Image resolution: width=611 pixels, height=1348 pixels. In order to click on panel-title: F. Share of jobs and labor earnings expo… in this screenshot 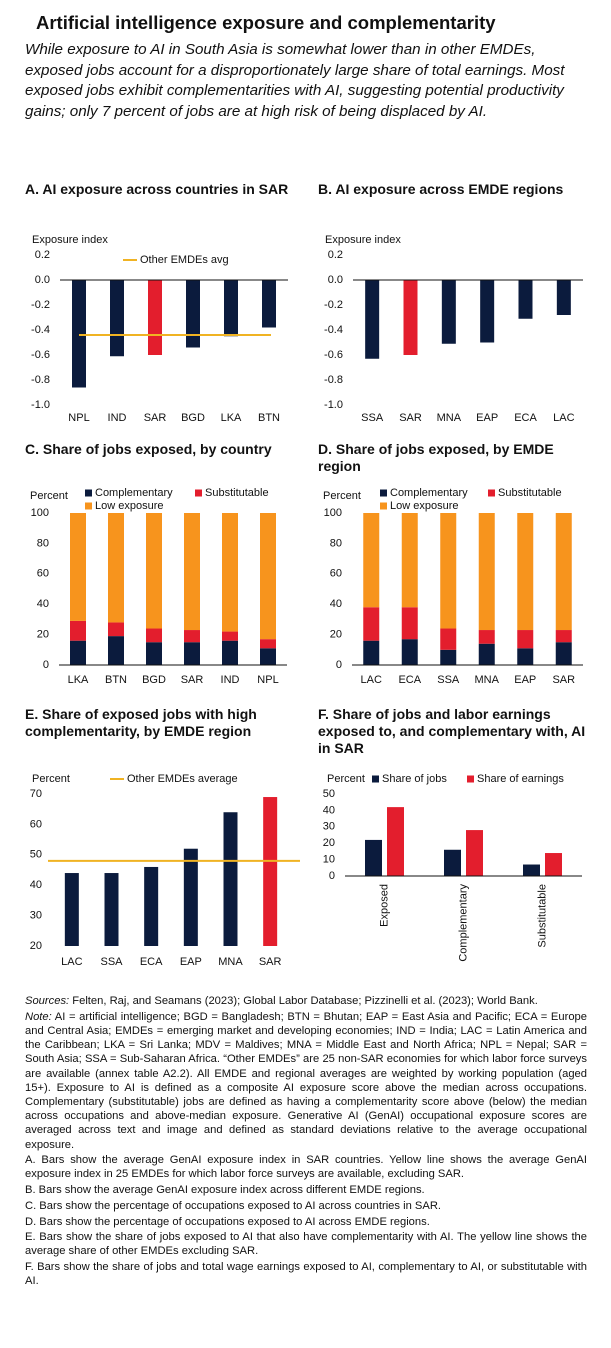, I will do `click(452, 731)`.